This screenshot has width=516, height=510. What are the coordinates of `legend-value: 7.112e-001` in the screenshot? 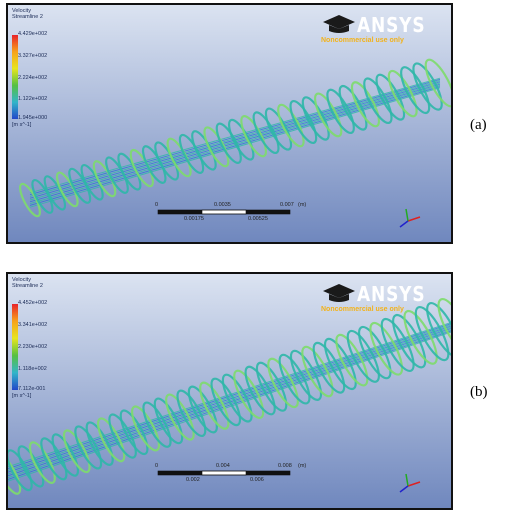 It's located at (32, 389).